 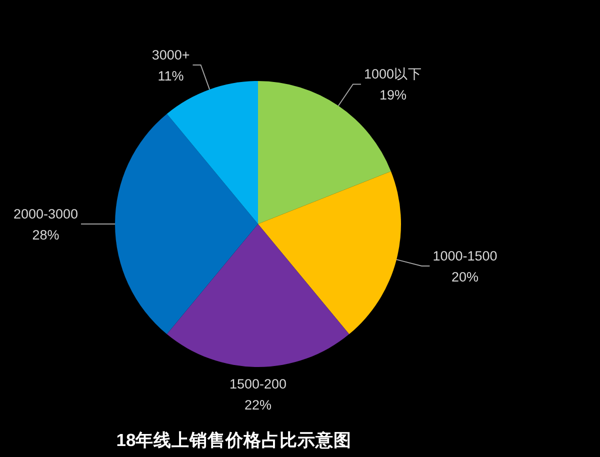 I want to click on title: 18年线上销售价格占比示意图, so click(x=234, y=440).